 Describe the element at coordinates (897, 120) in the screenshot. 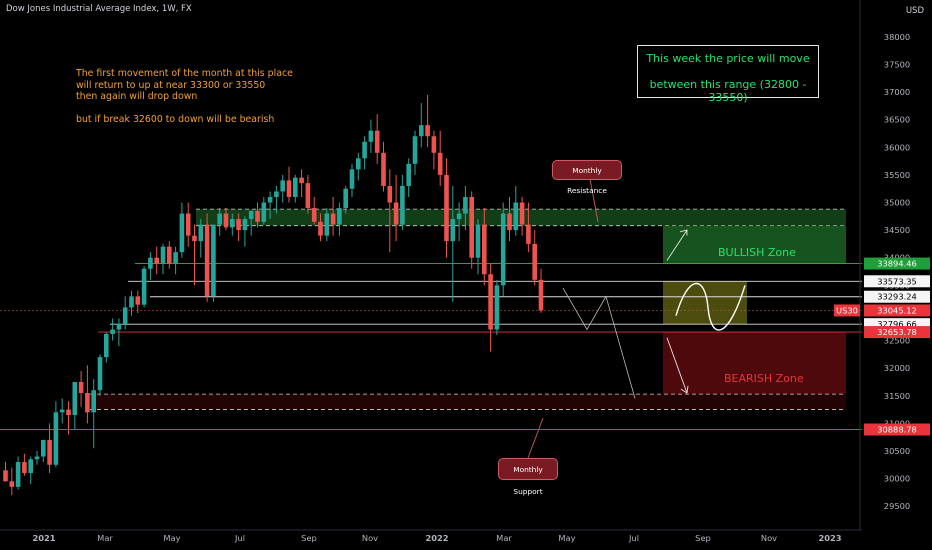

I see `y-tick-label: 36500` at that location.